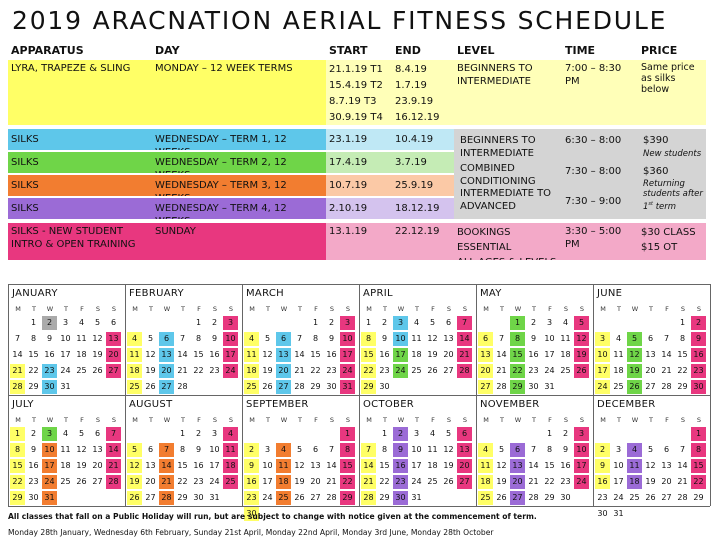 The image size is (714, 543). Describe the element at coordinates (167, 50) in the screenshot. I see `header-day: DAY` at that location.